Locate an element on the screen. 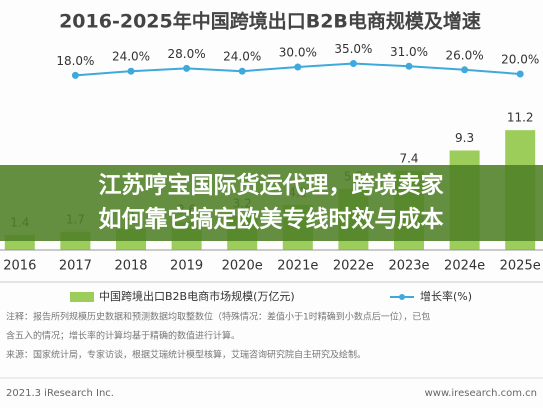 The image size is (543, 408). x-tick-label: 2025e is located at coordinates (520, 266).